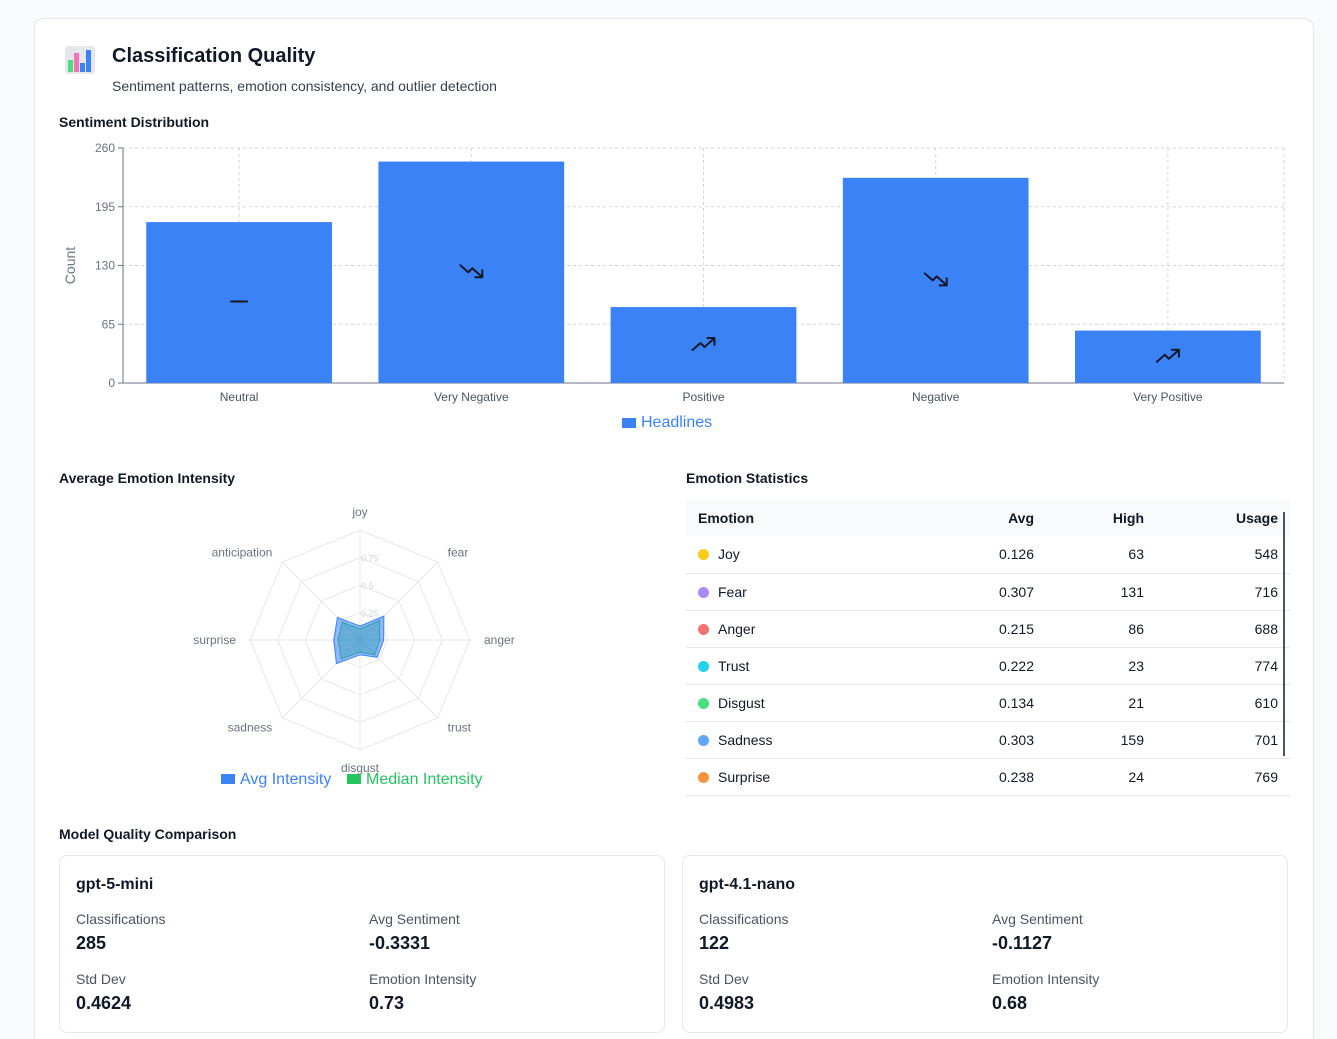 The image size is (1337, 1039). What do you see at coordinates (121, 919) in the screenshot?
I see `classifications-label: Classifications` at bounding box center [121, 919].